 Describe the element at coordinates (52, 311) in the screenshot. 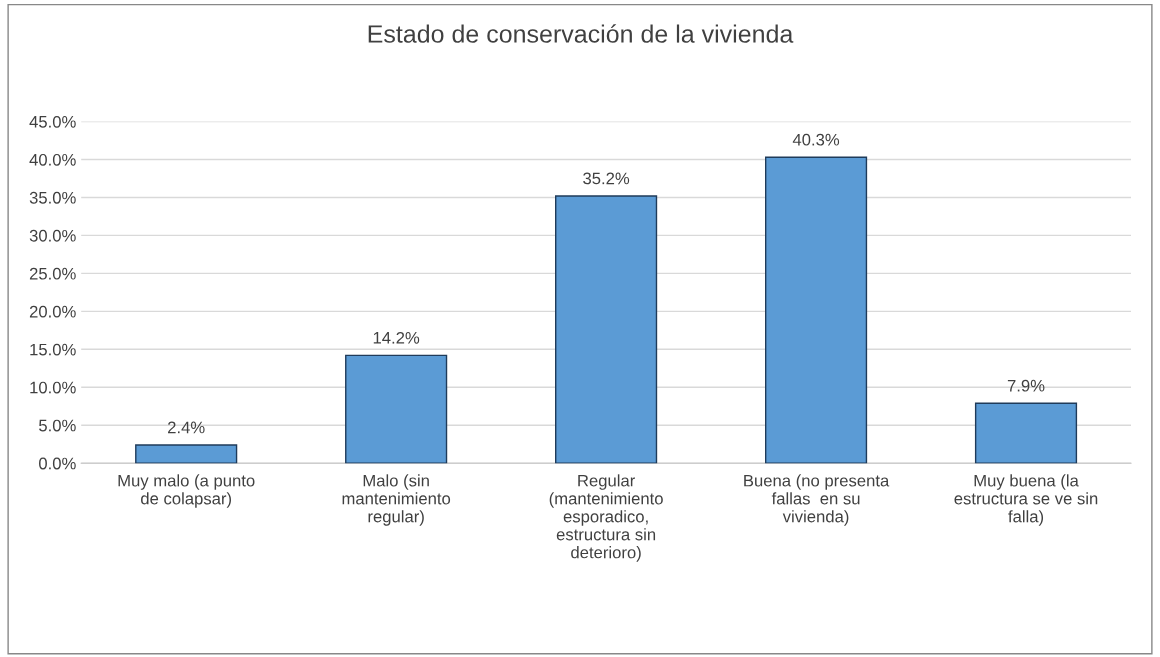

I see `y-tick-label: 20.0%` at that location.